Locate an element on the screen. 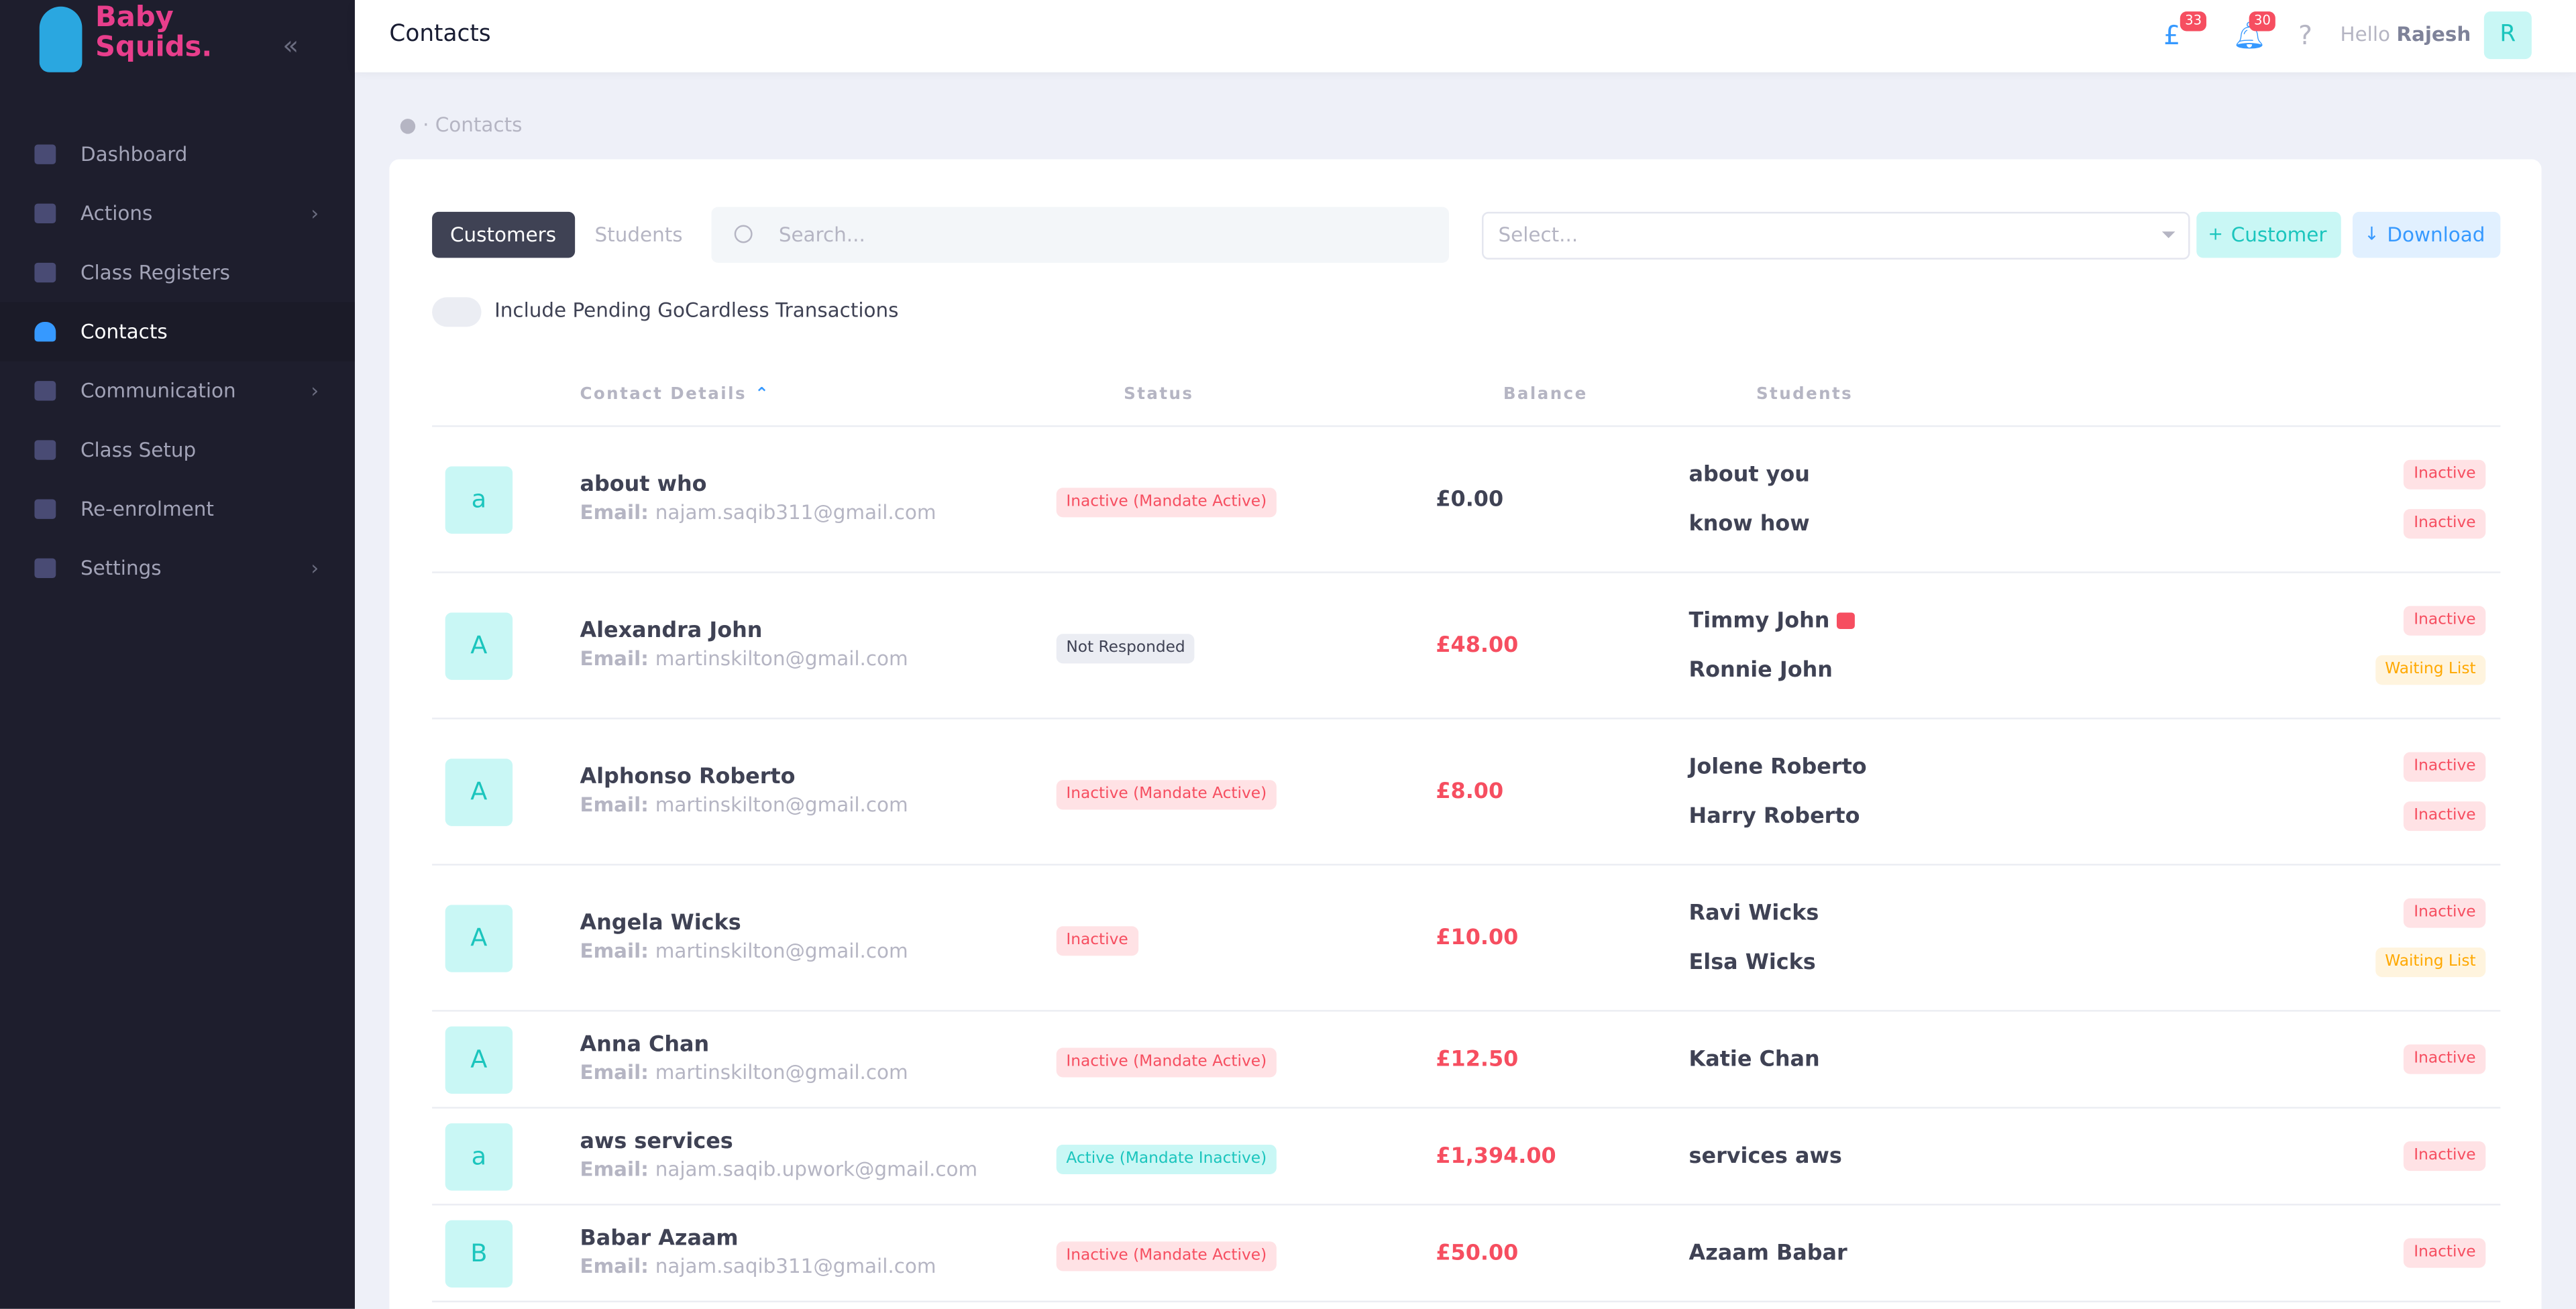 Image resolution: width=2576 pixels, height=1309 pixels. student-name-text: Harry Roberto is located at coordinates (1774, 816).